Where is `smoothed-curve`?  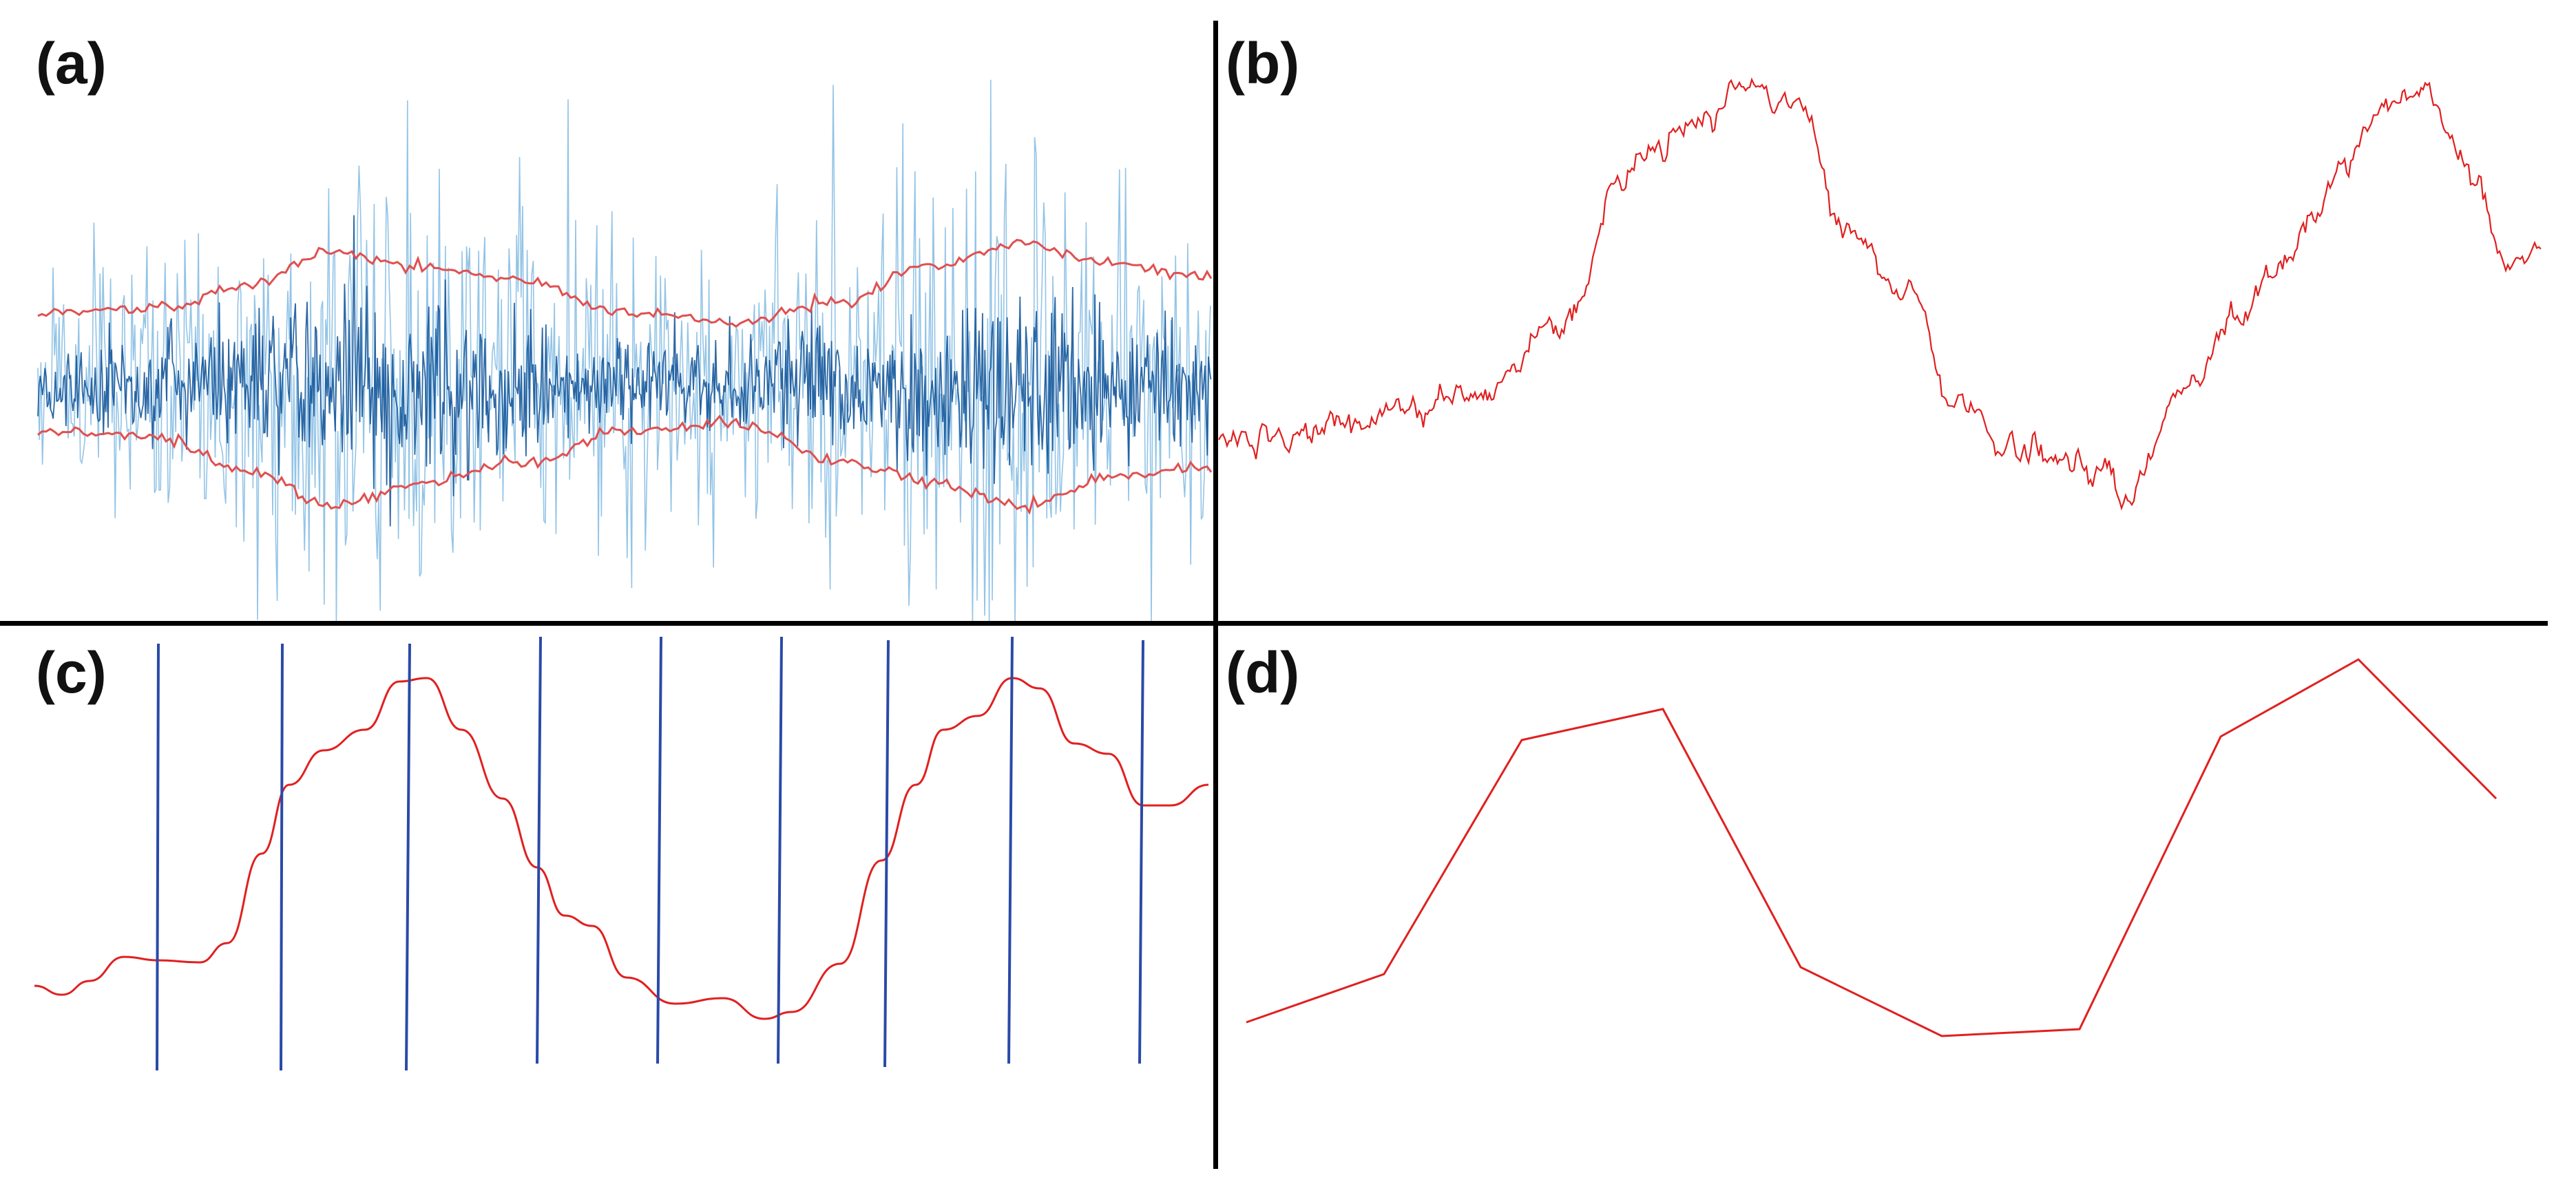 smoothed-curve is located at coordinates (621, 848).